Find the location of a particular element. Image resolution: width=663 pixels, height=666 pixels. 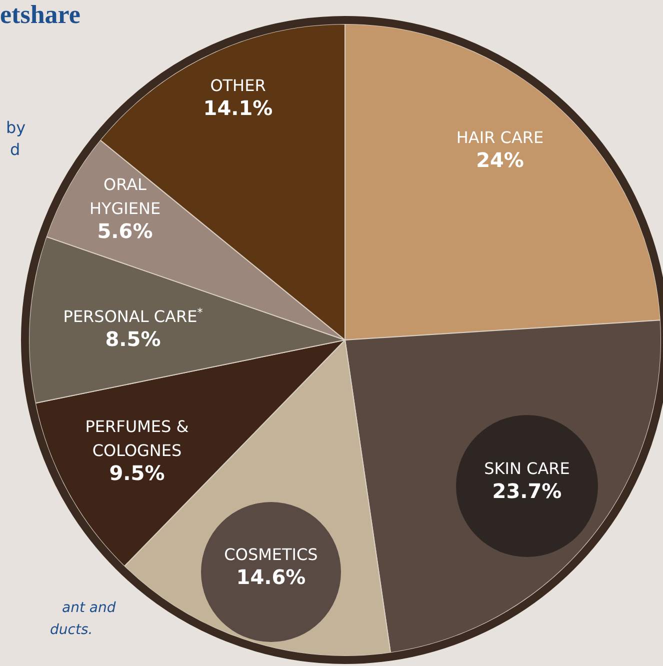

slice-label: SKIN CARE is located at coordinates (527, 468).